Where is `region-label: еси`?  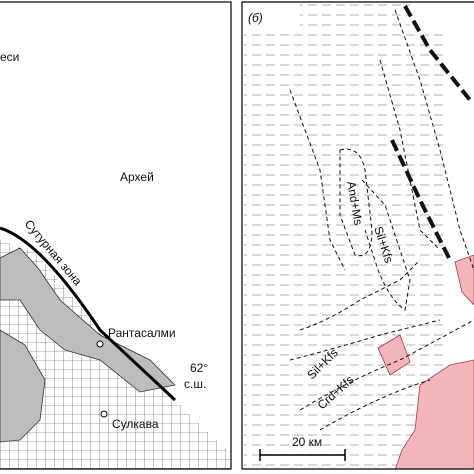
region-label: еси is located at coordinates (9, 57).